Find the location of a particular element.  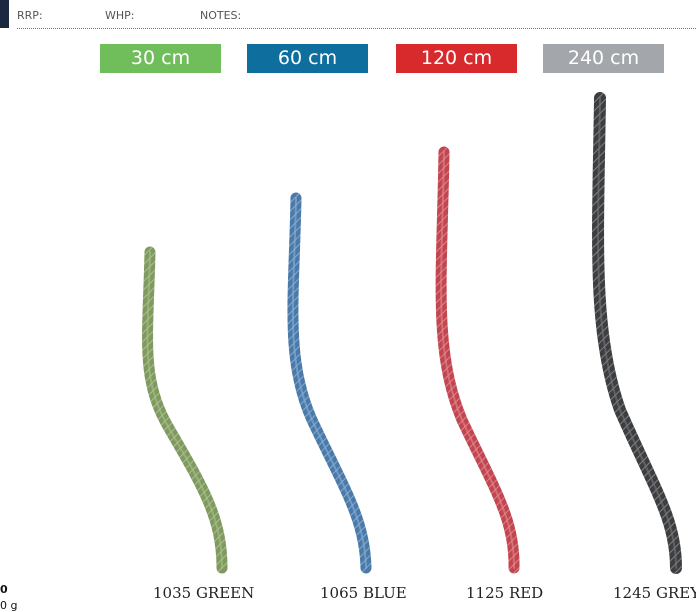

size-badge-60: 60 cm is located at coordinates (307, 58).